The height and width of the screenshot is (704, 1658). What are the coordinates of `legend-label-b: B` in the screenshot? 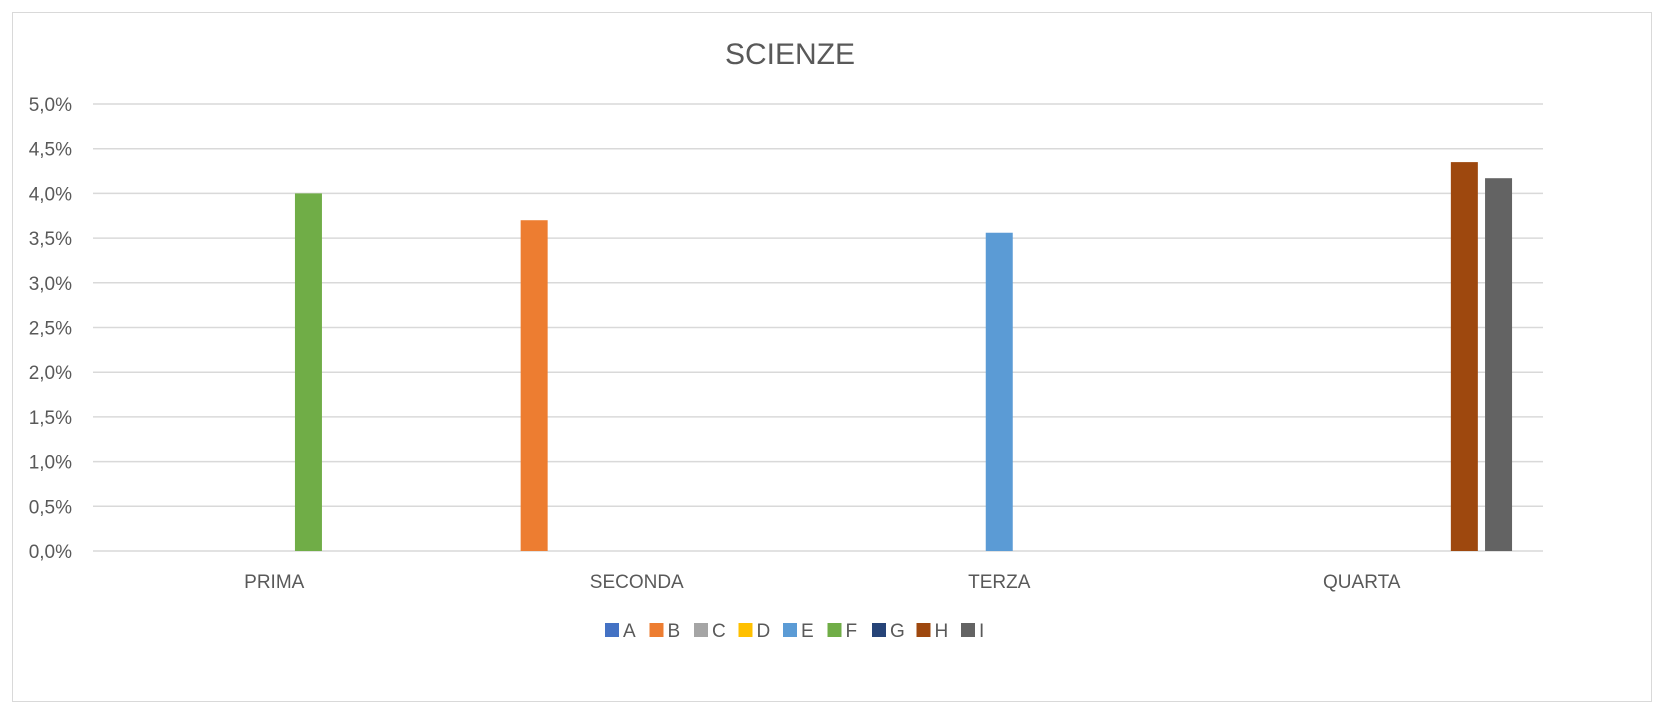 It's located at (674, 631).